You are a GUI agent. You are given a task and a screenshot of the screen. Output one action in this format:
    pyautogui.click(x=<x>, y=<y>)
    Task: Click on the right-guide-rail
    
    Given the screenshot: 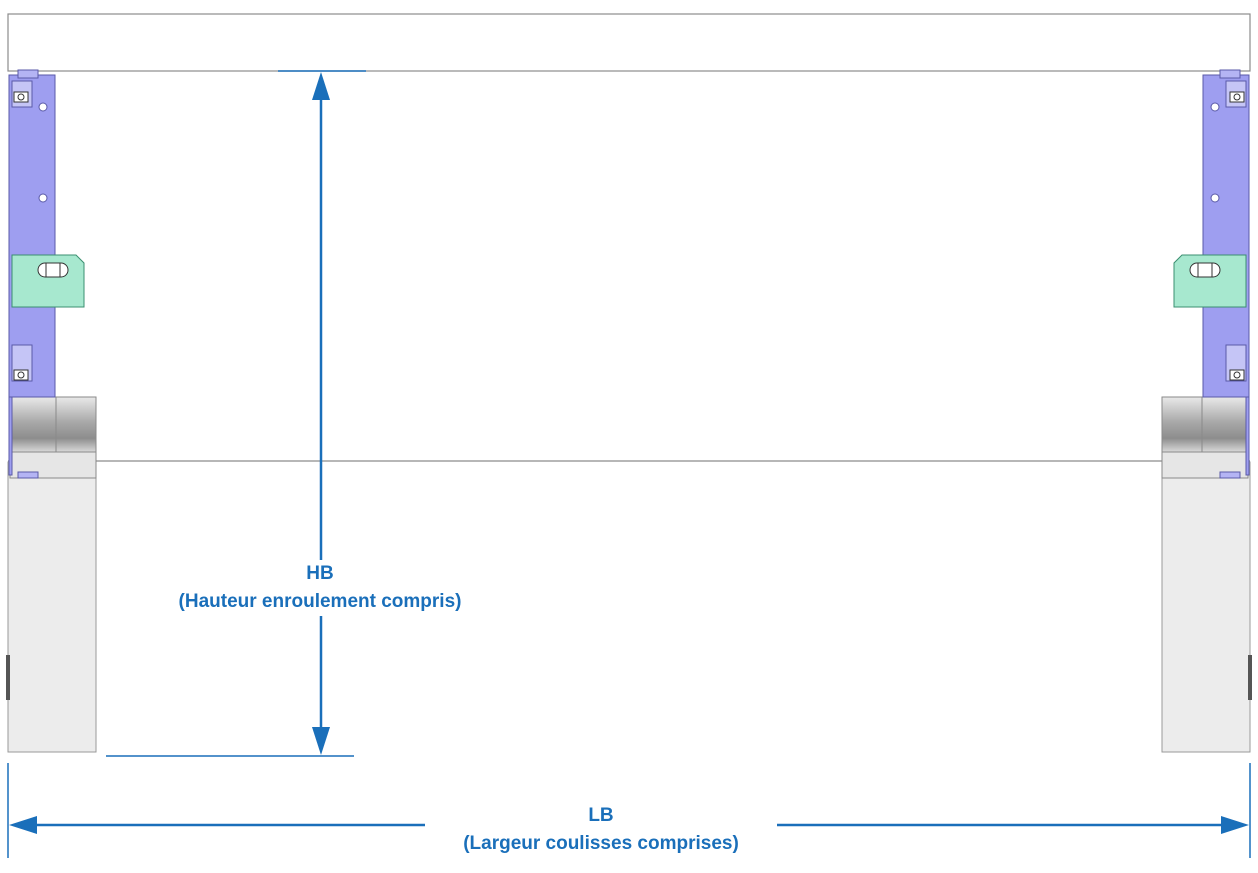 What is the action you would take?
    pyautogui.click(x=1206, y=607)
    